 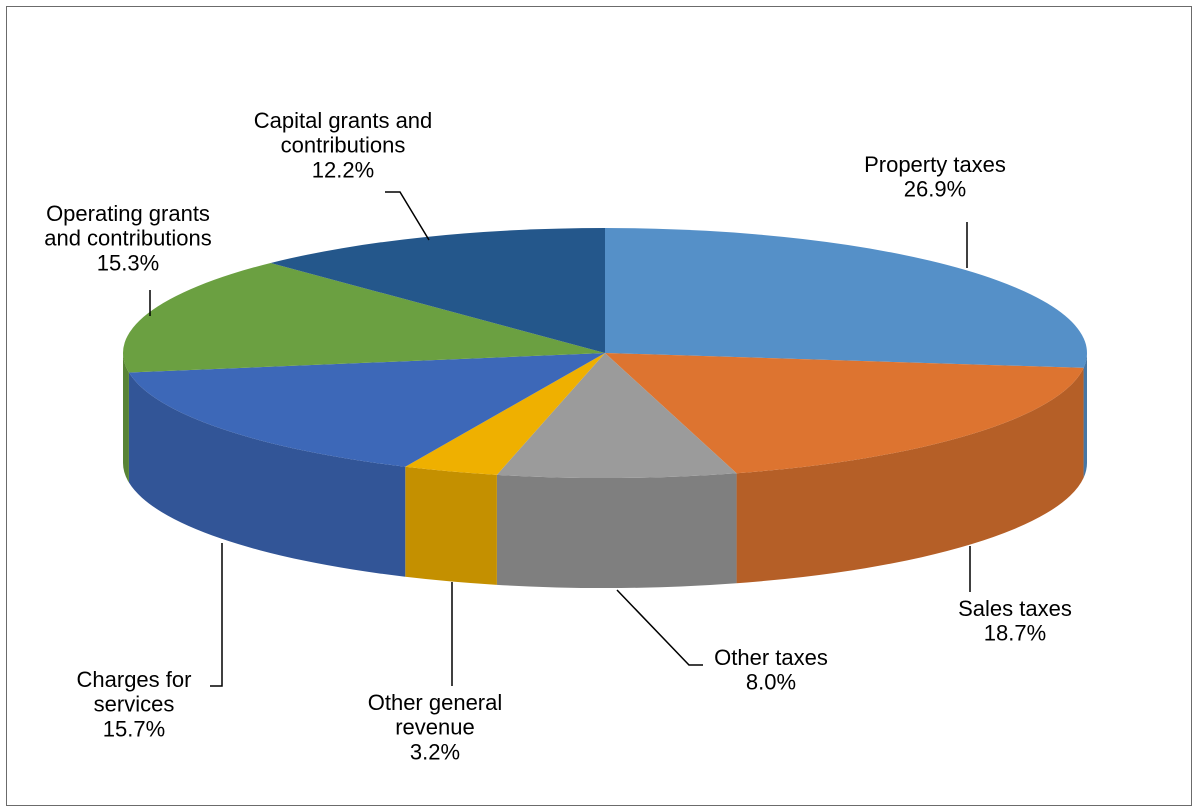 I want to click on slice-charges-for-services, so click(x=367, y=410).